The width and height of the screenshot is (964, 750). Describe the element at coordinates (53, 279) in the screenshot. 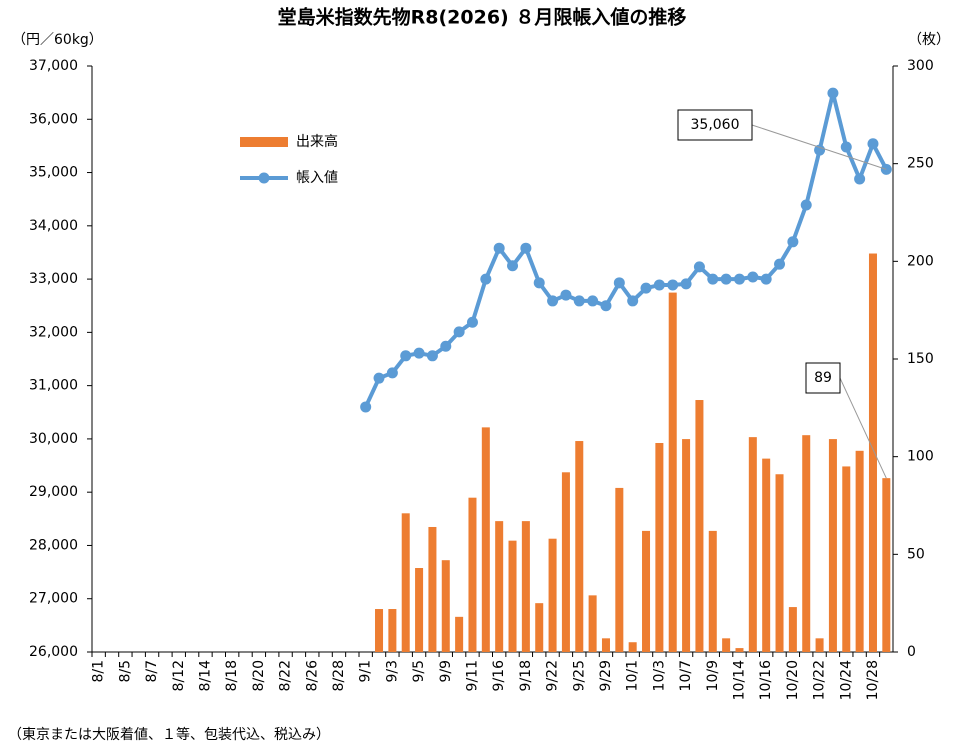

I see `y-tick-label: 33,000` at that location.